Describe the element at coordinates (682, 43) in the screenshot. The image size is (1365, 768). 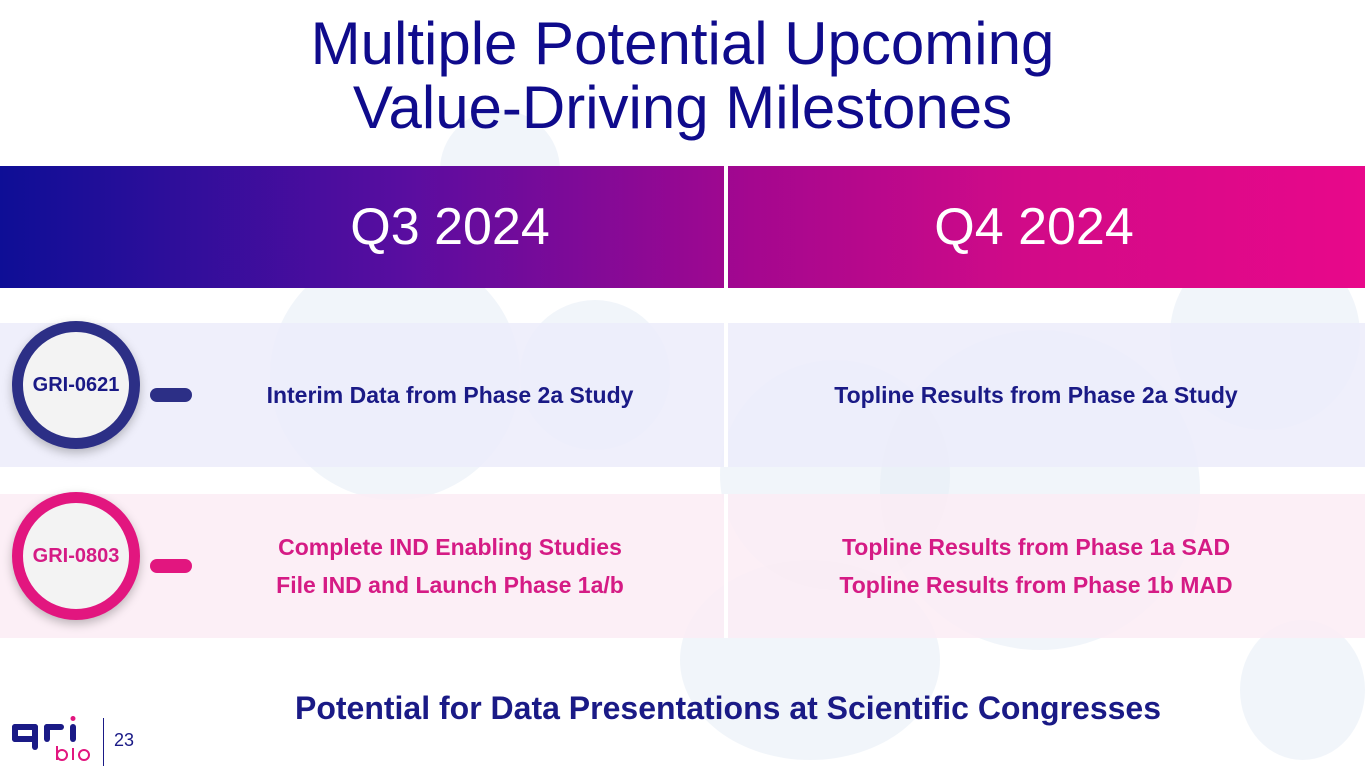
I see `title-line-1: Multiple Potential Upcoming` at that location.